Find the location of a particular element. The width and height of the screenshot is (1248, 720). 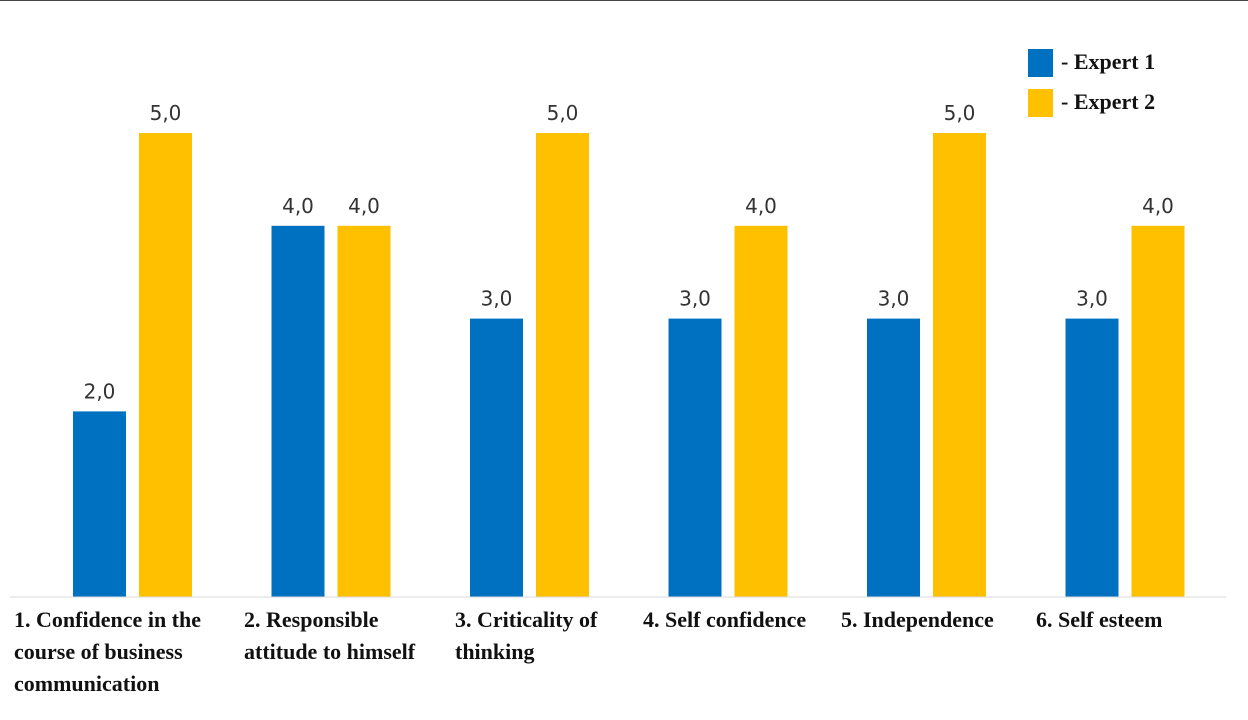

category-label: 6. Self esteem is located at coordinates (1099, 619).